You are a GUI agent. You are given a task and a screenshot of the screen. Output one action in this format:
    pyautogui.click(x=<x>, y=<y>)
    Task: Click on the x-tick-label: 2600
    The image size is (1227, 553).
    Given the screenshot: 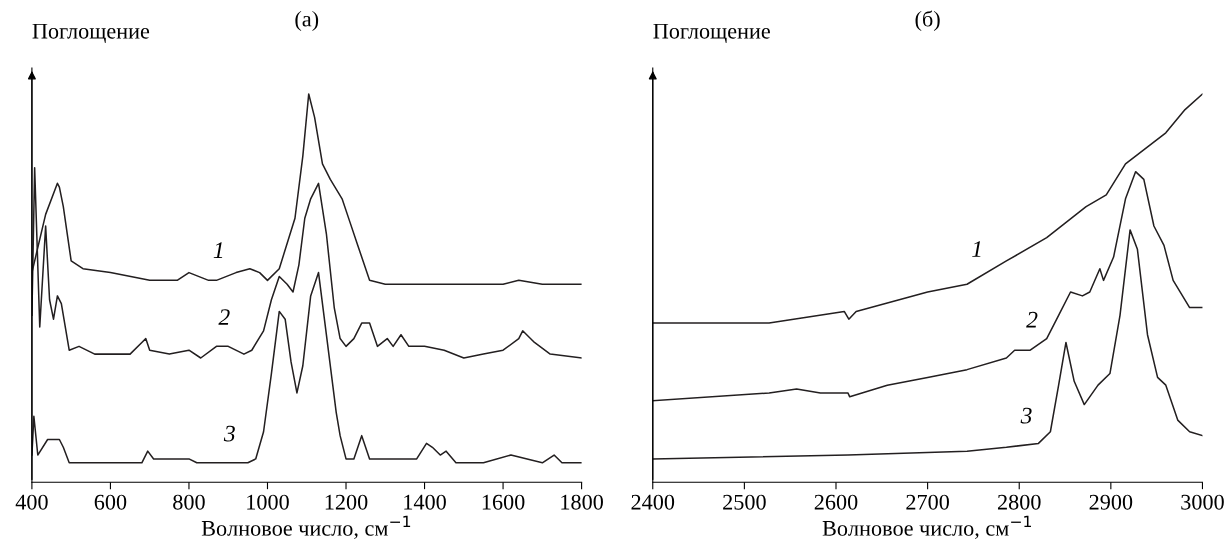 What is the action you would take?
    pyautogui.click(x=836, y=502)
    